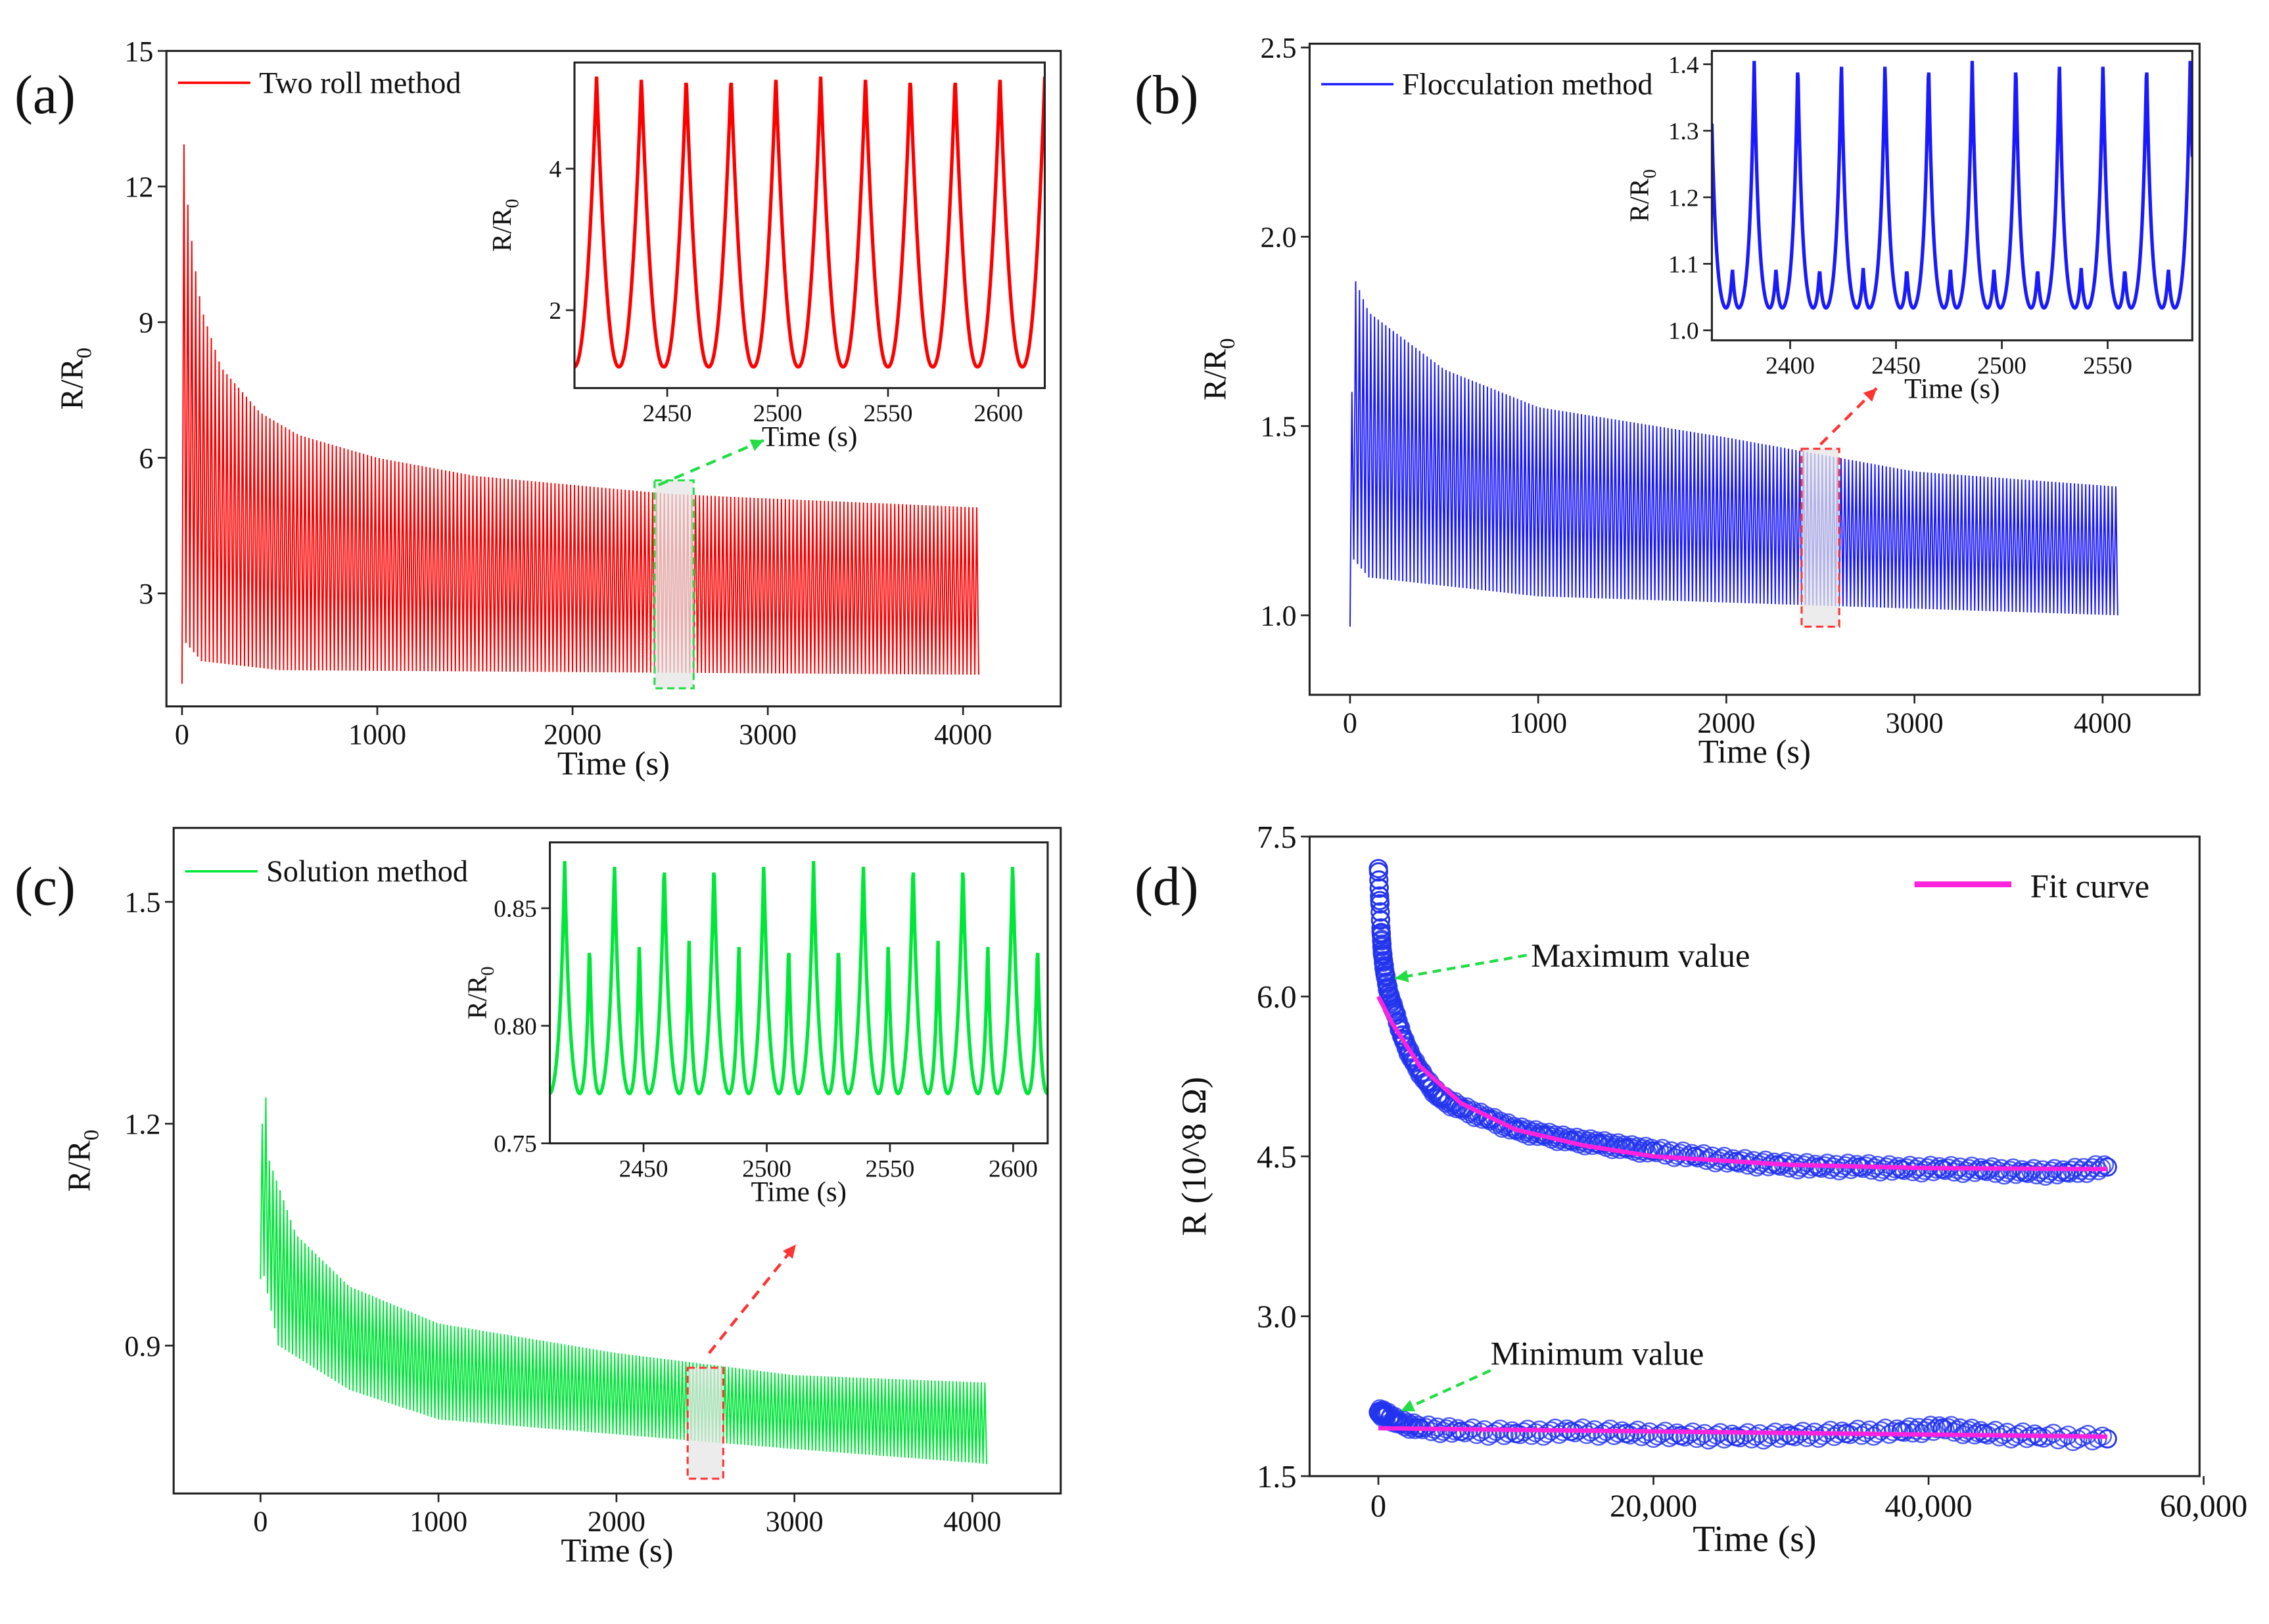  I want to click on y-tick-label: 2.5, so click(1279, 48).